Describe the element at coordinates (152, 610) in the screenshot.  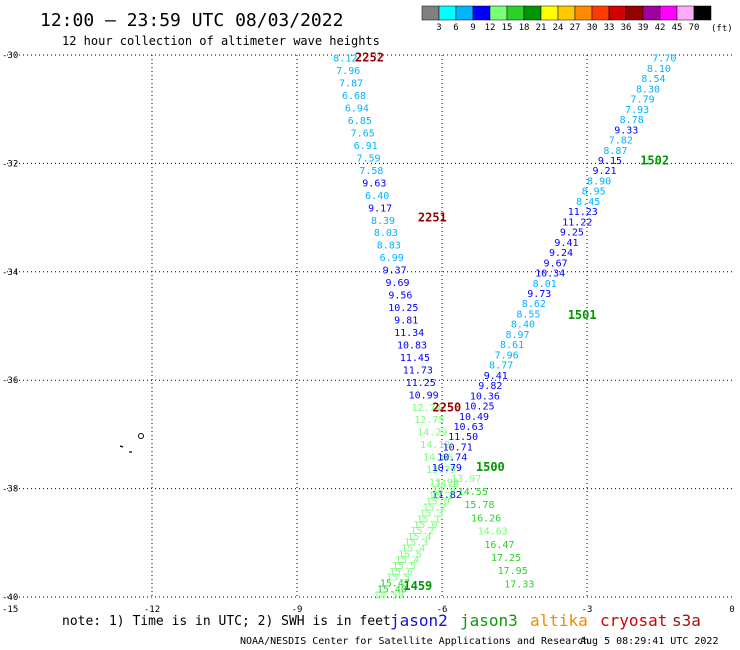
I see `x-tick-label: -12` at that location.